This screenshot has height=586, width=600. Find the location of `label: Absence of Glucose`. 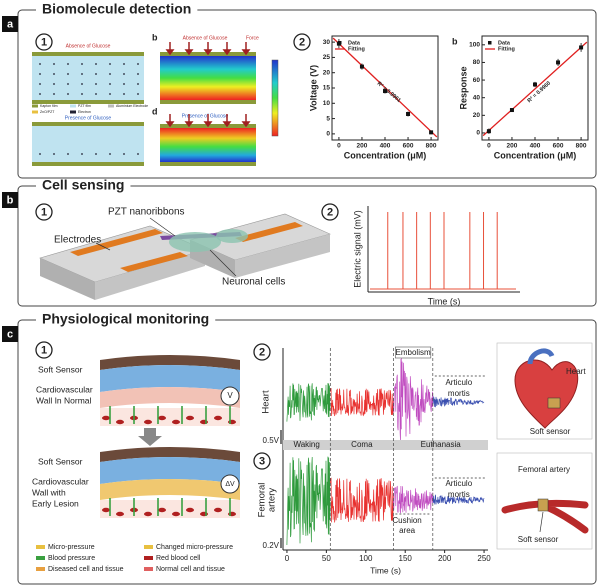

label: Absence of Glucose is located at coordinates (205, 38).